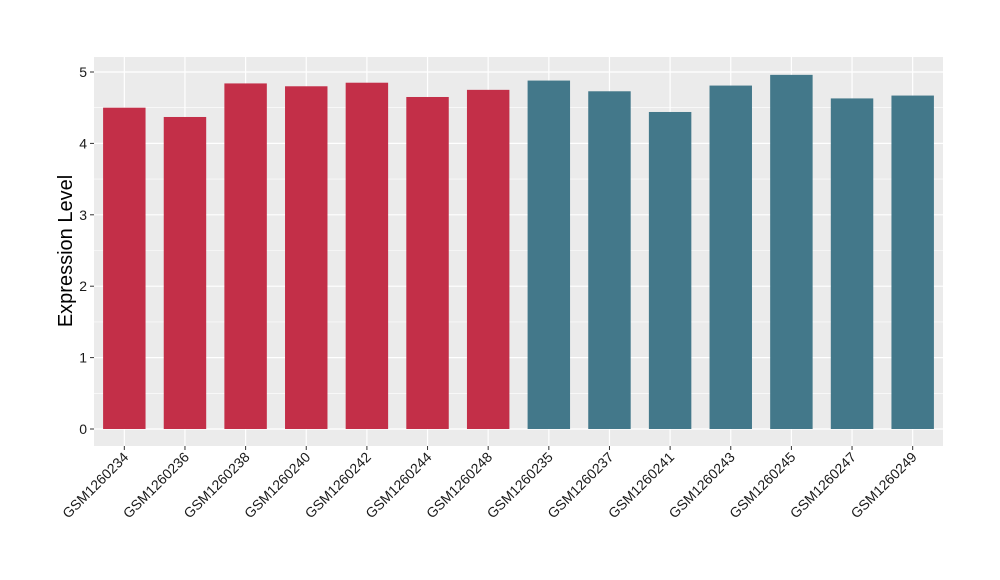 The width and height of the screenshot is (1000, 580). I want to click on y-tick-label: 2, so click(83, 286).